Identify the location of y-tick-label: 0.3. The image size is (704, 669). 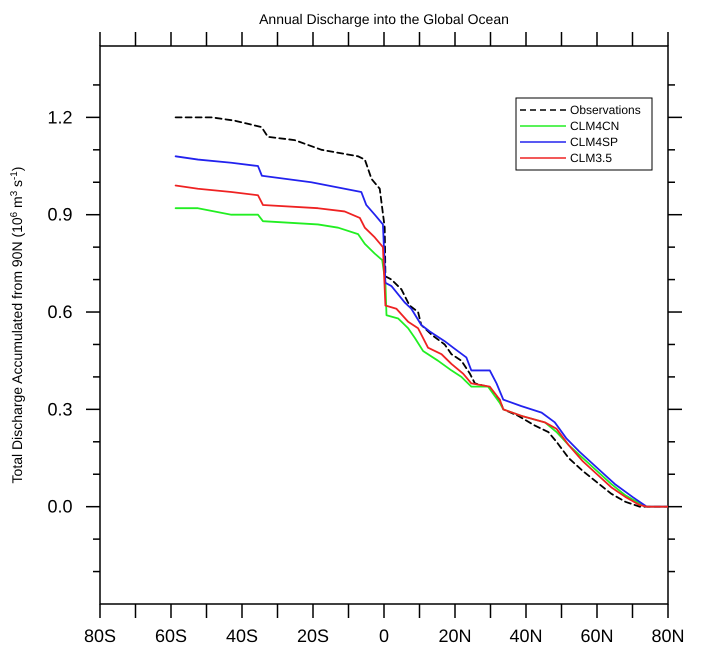
(60, 409).